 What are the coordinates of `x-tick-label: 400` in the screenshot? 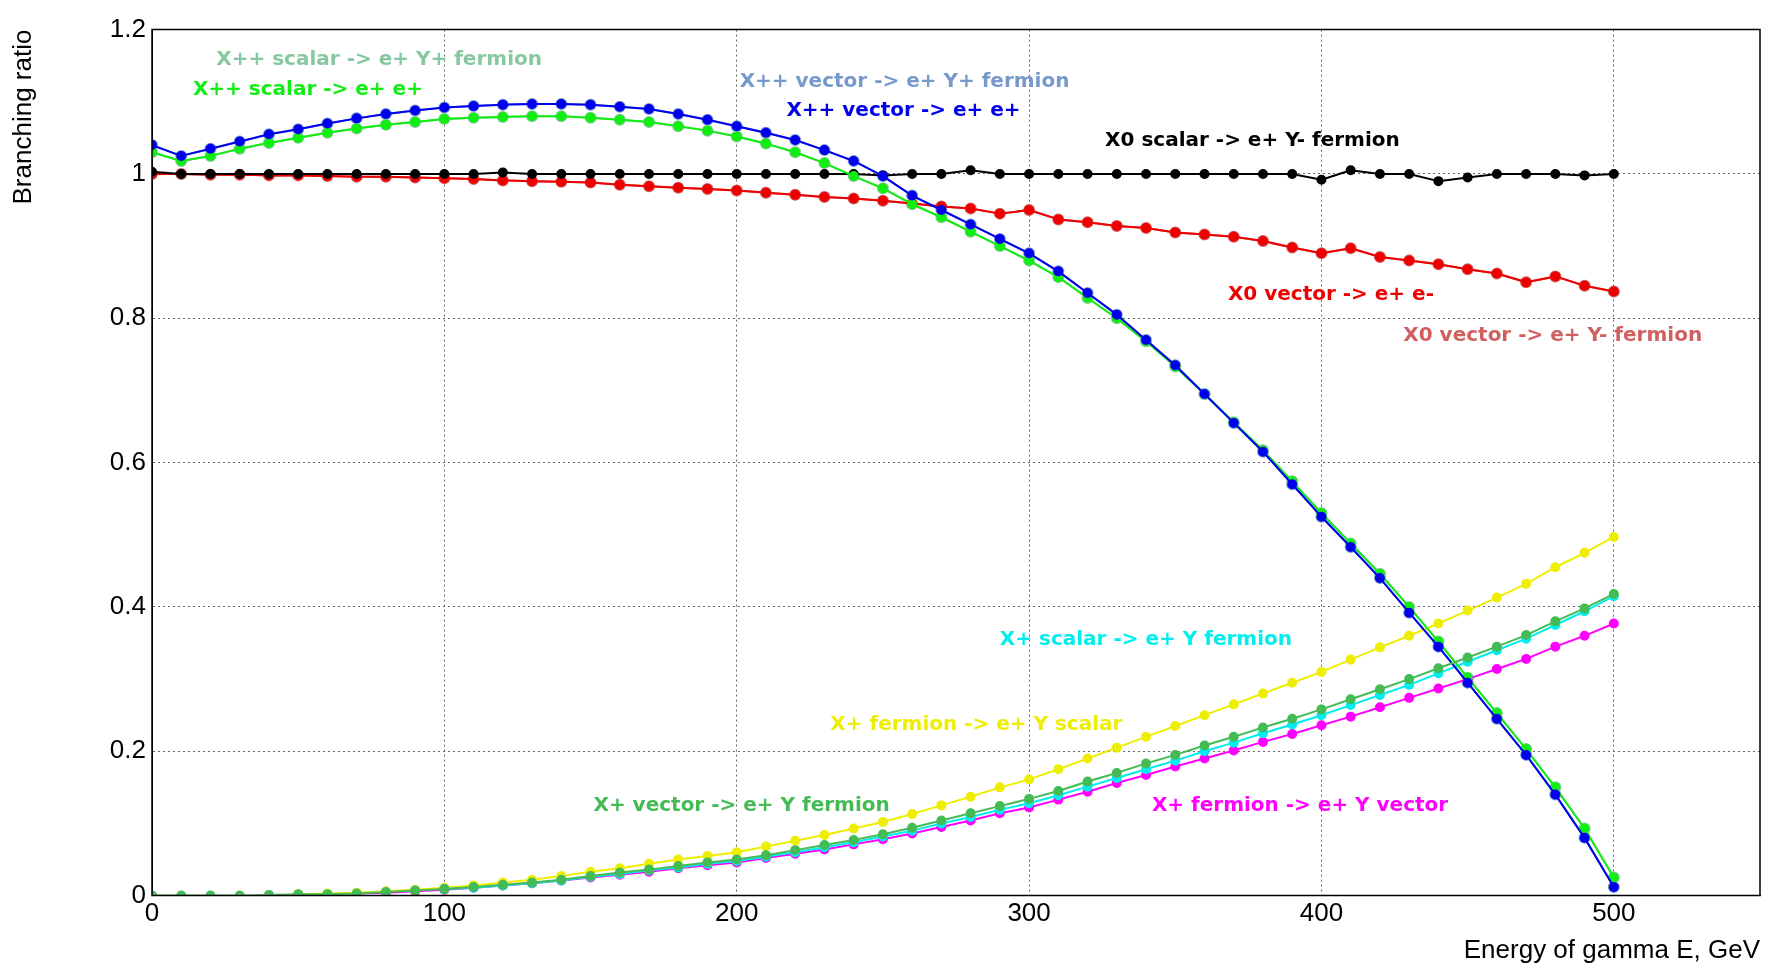 It's located at (1321, 912).